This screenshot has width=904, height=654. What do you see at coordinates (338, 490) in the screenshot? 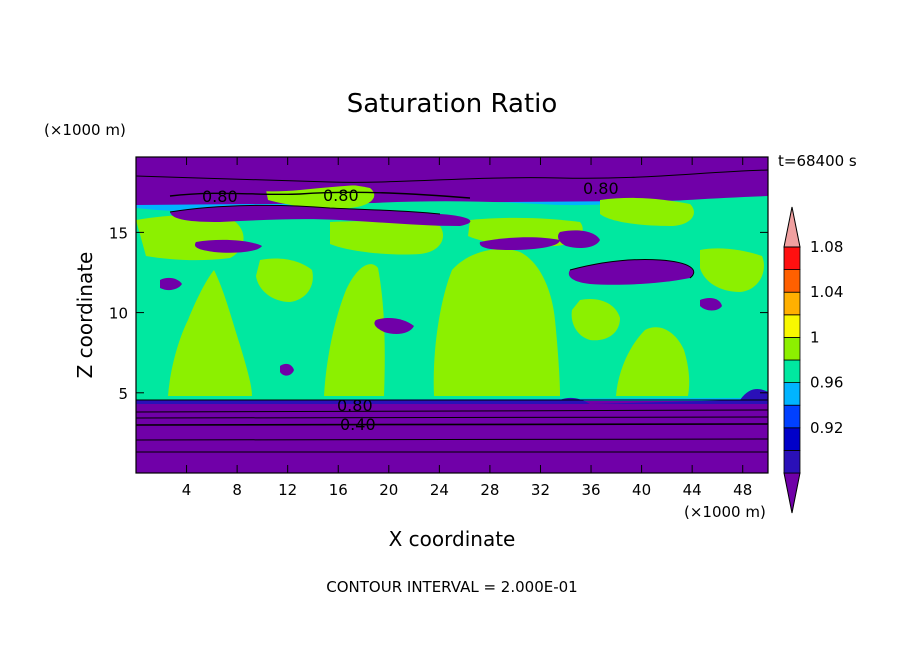
I see `x-tick-label: 16` at bounding box center [338, 490].